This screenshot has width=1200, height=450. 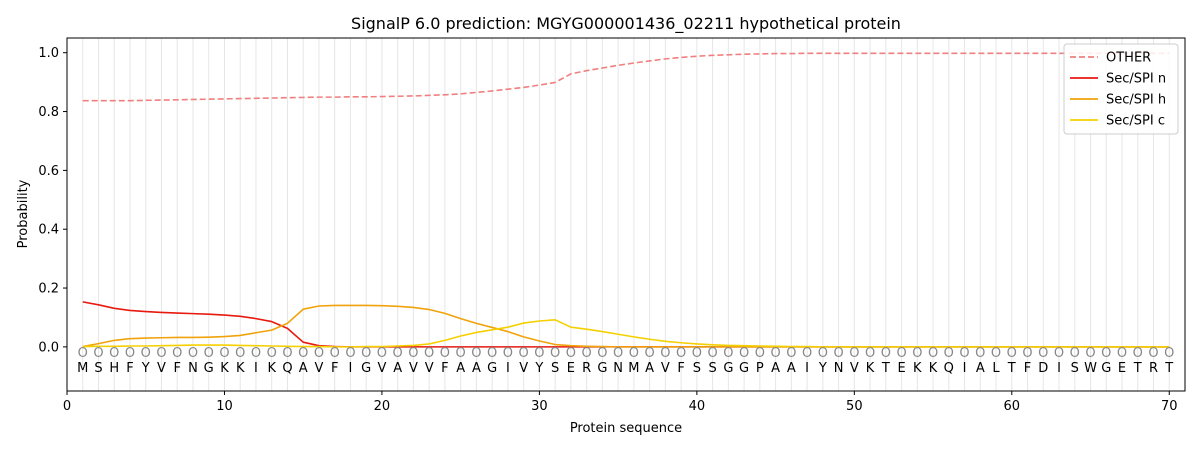 What do you see at coordinates (1121, 89) in the screenshot?
I see `legend-box` at bounding box center [1121, 89].